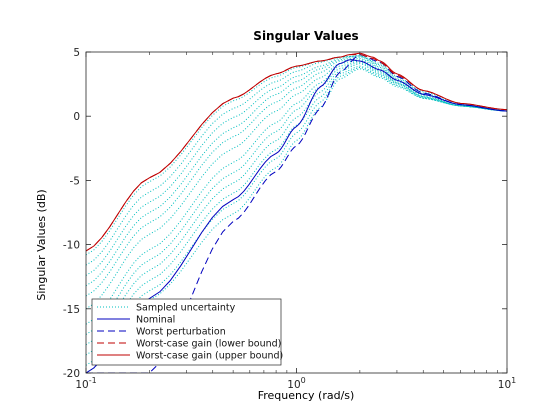  I want to click on y-tick-label: 5, so click(76, 53).